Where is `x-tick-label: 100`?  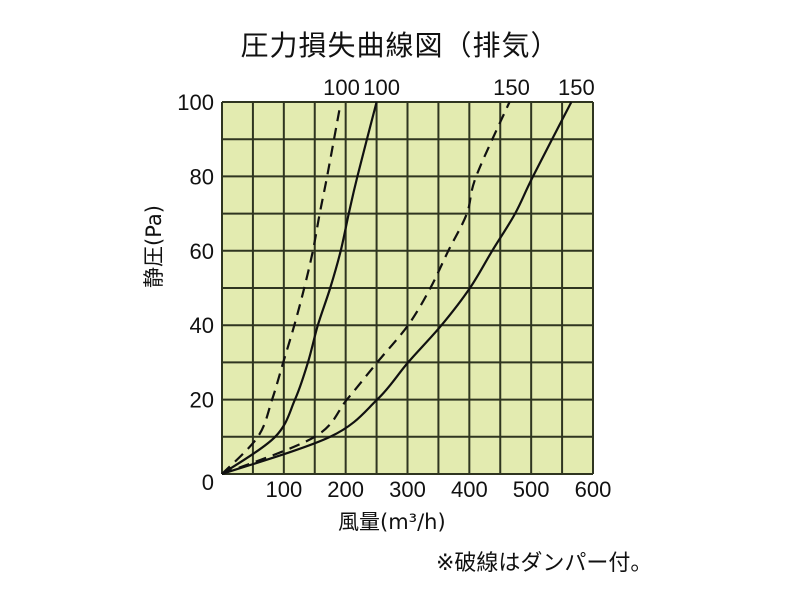 x-tick-label: 100 is located at coordinates (283, 489).